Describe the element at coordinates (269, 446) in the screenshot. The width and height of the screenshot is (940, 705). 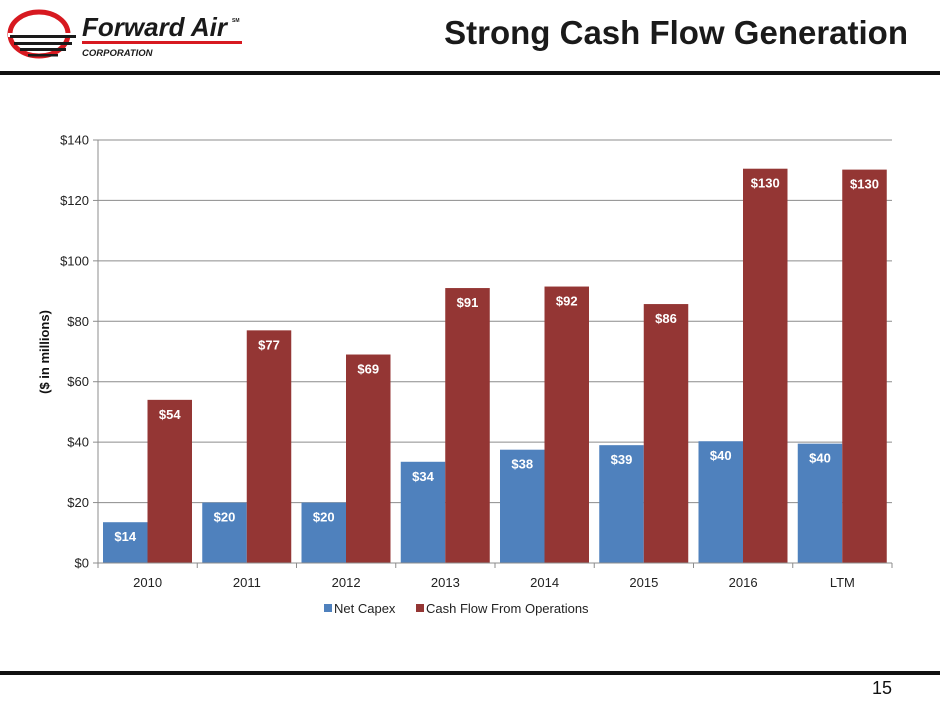
I see `bar-cash-flow-2011` at that location.